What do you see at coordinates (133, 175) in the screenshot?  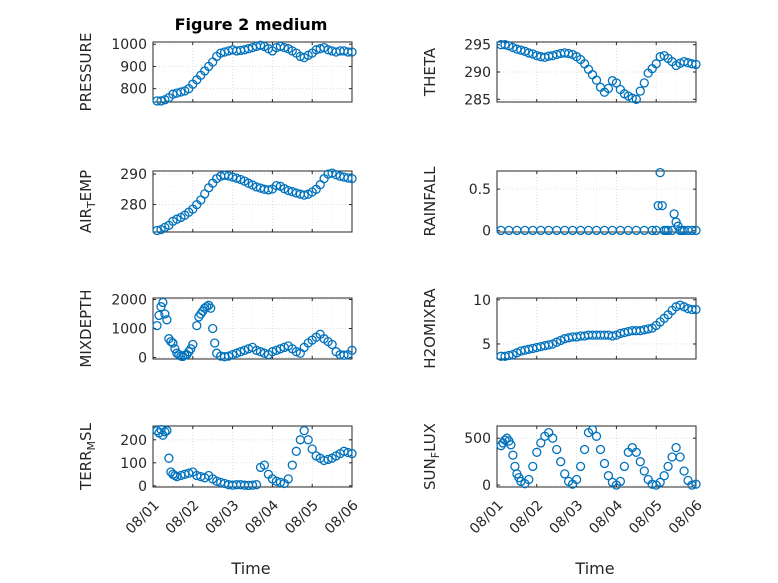 I see `y-tick-label: 290` at bounding box center [133, 175].